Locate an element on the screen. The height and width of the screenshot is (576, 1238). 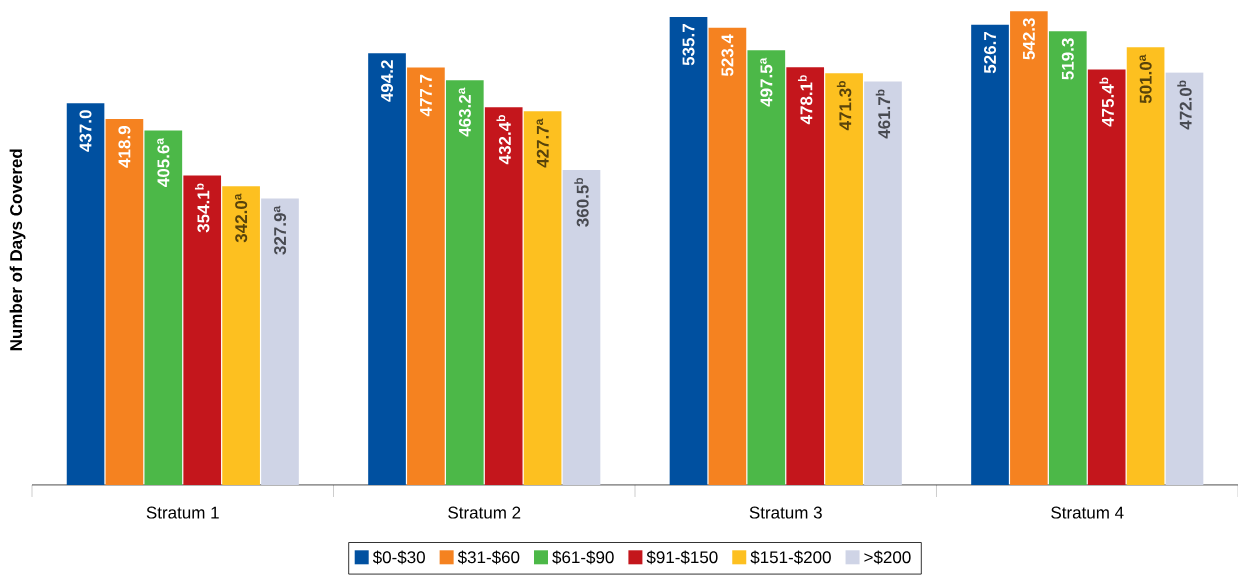
data-label: 463.2$^{a}$ is located at coordinates (464, 112).